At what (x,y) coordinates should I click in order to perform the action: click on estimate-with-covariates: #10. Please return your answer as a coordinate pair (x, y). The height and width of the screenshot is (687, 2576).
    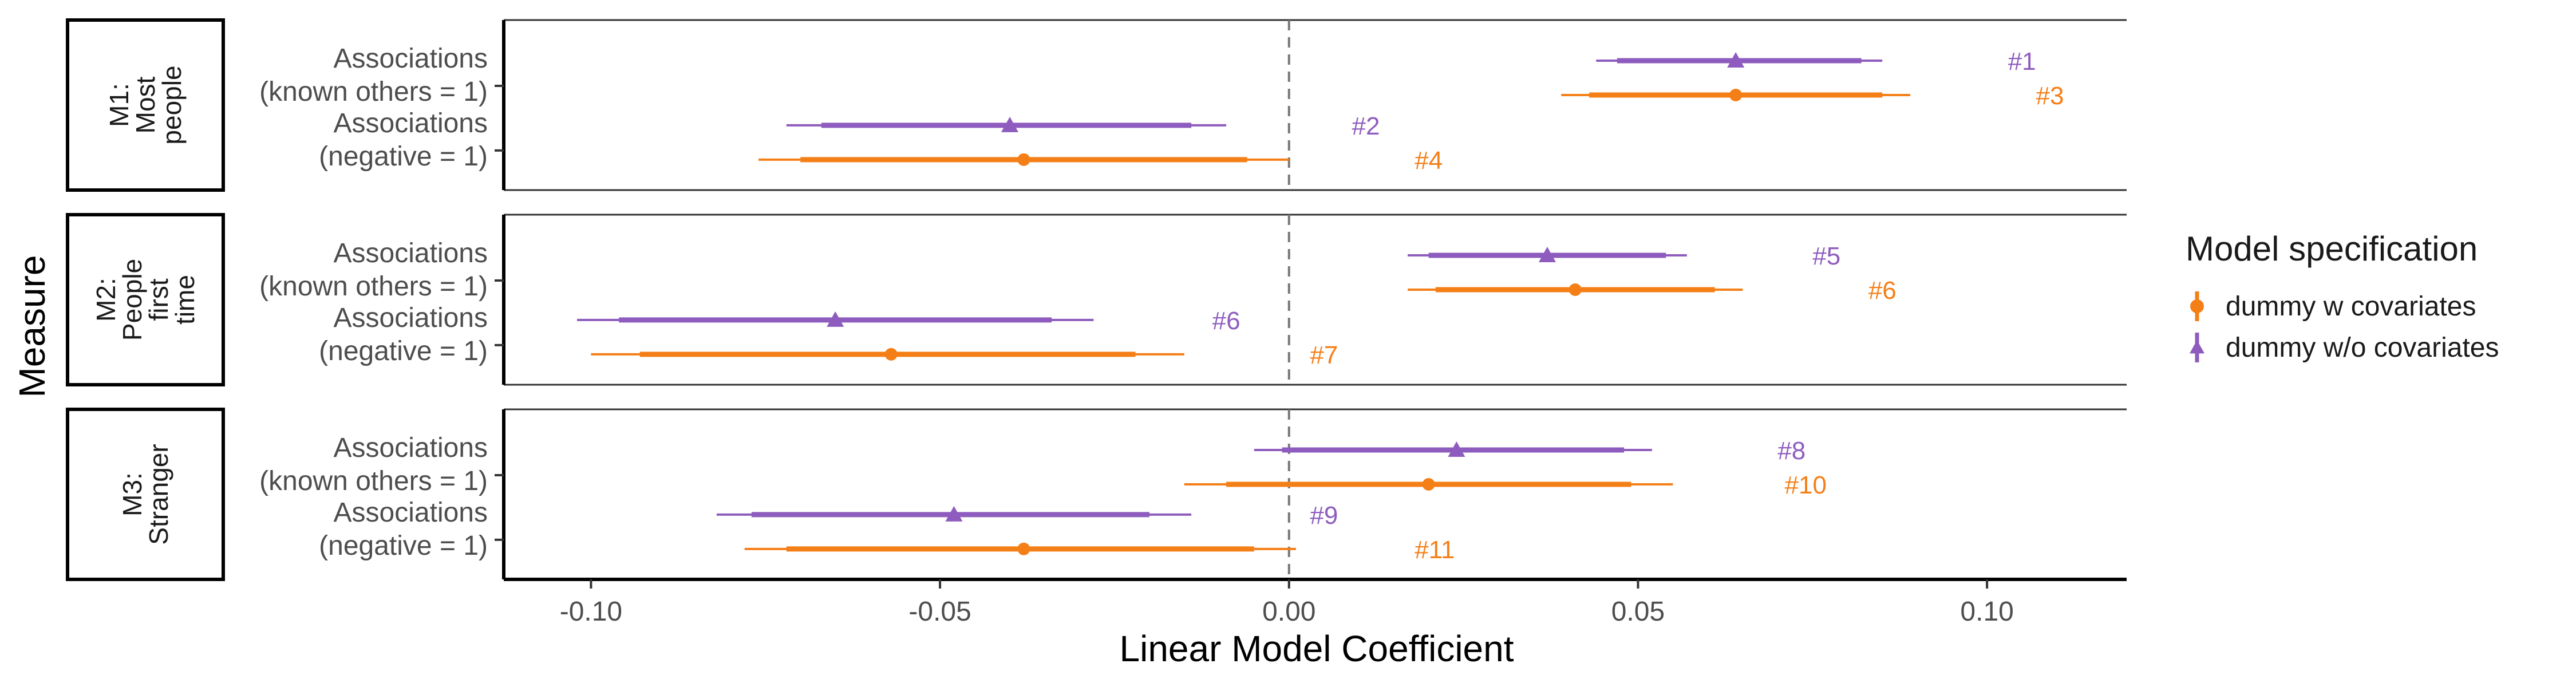
    Looking at the image, I should click on (1505, 485).